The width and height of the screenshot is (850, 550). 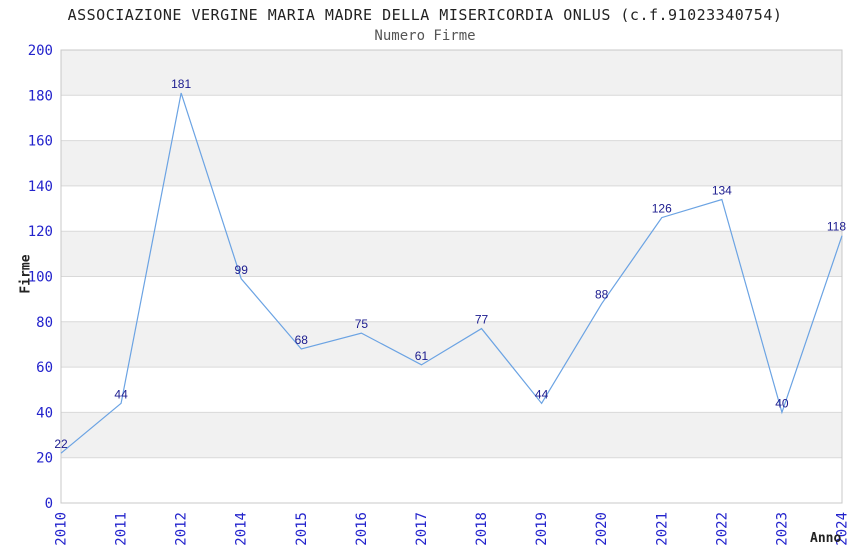 I want to click on data-label: 88, so click(x=602, y=295).